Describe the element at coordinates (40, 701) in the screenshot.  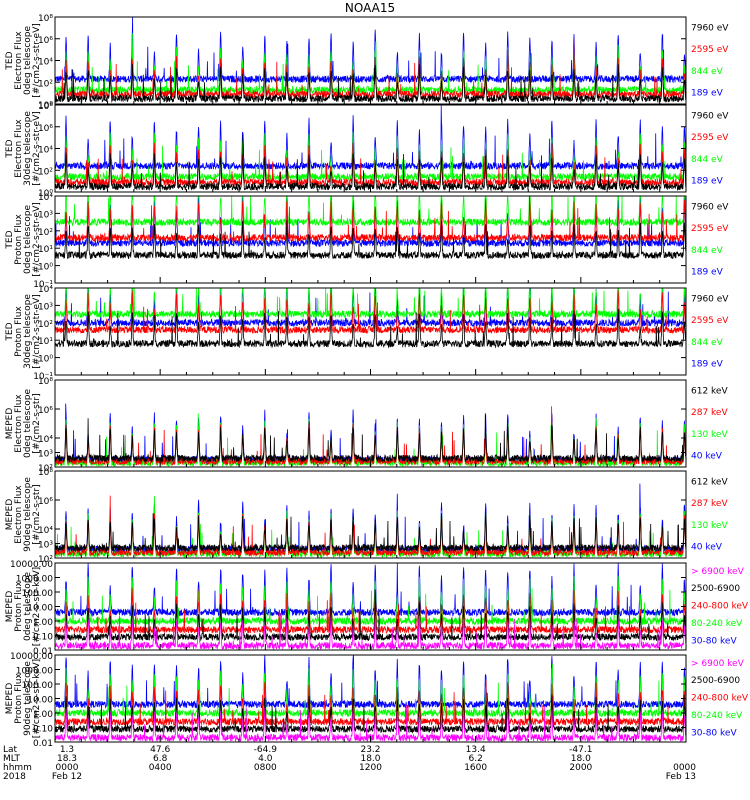
I see `y-tick-label: 10.00` at that location.